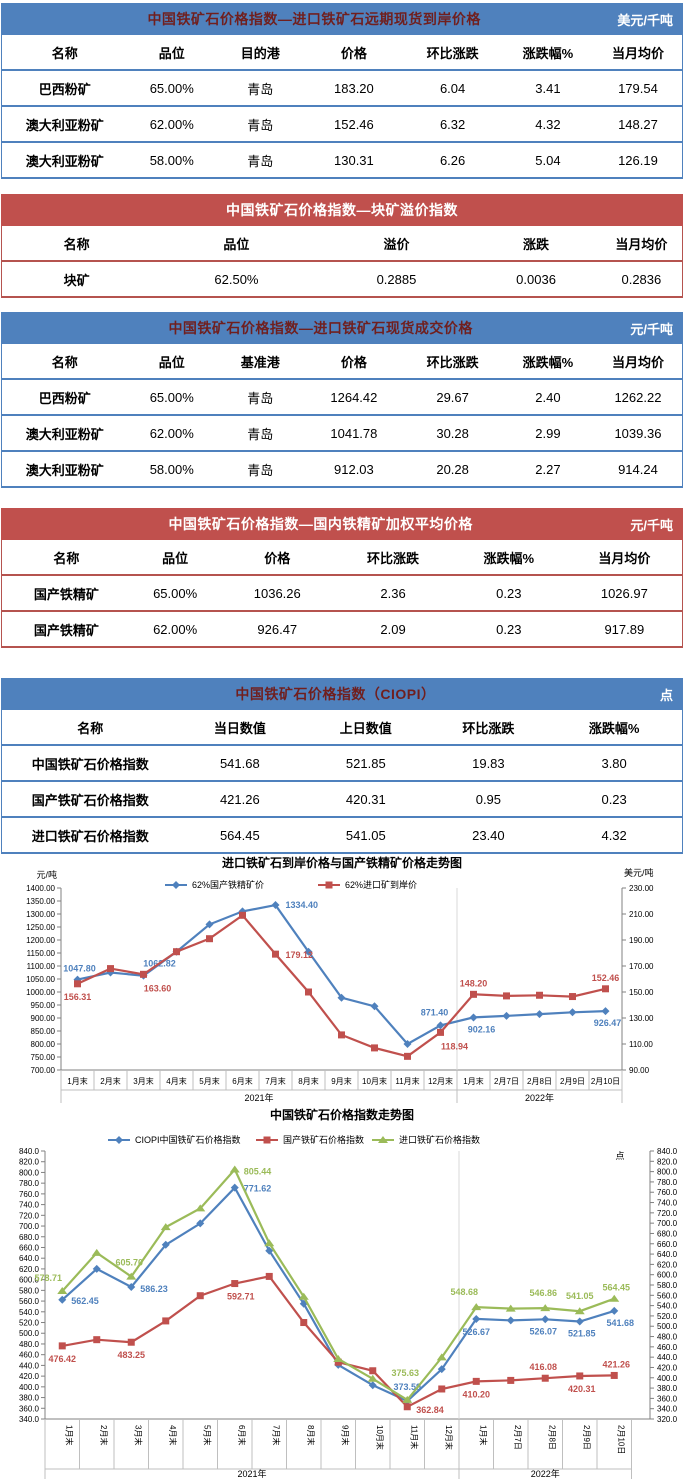 This screenshot has width=684, height=1480. Describe the element at coordinates (543, 1331) in the screenshot. I see `svg-text: 526.07` at that location.